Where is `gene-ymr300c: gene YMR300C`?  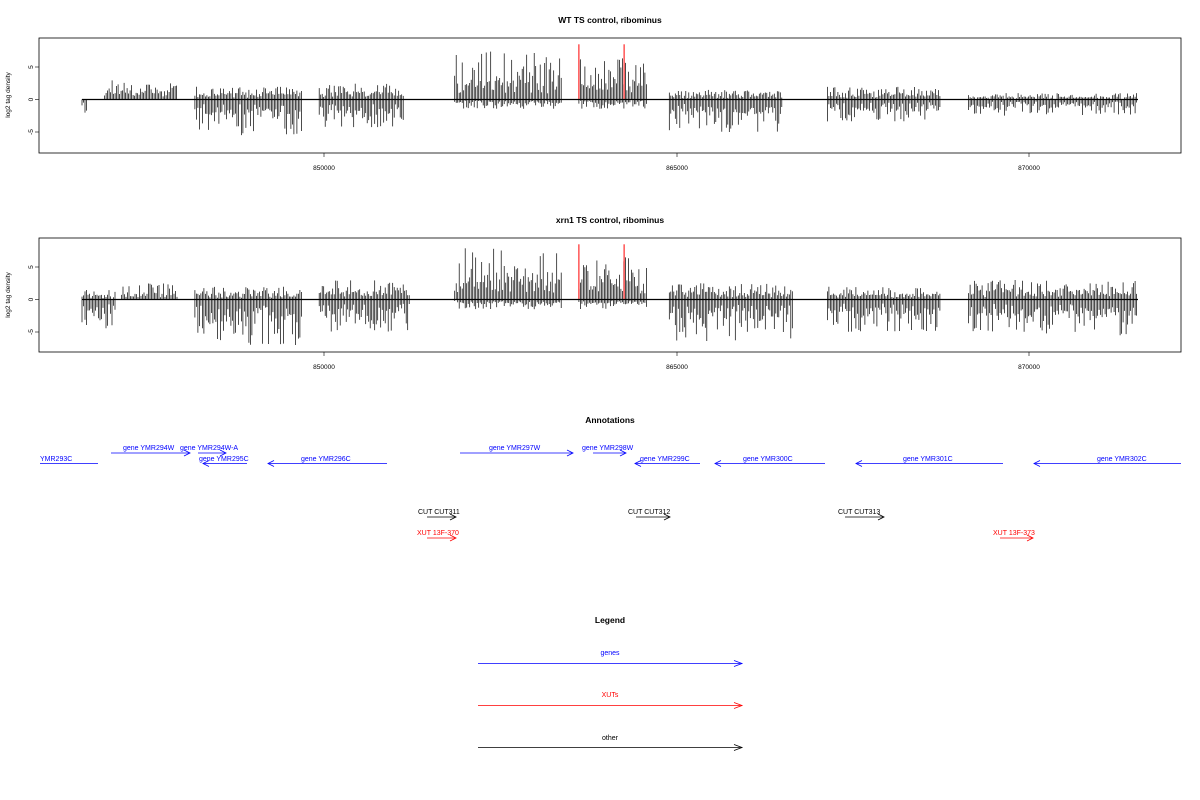
gene-ymr300c: gene YMR300C is located at coordinates (769, 461).